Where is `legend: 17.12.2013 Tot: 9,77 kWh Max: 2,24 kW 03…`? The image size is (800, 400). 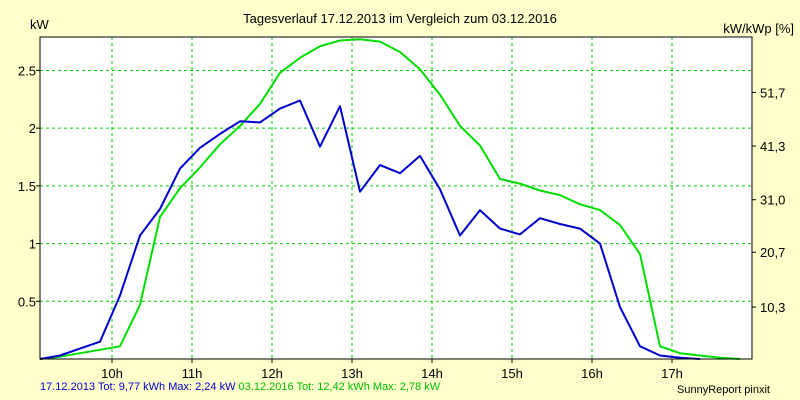
legend: 17.12.2013 Tot: 9,77 kWh Max: 2,24 kW 03… is located at coordinates (240, 387).